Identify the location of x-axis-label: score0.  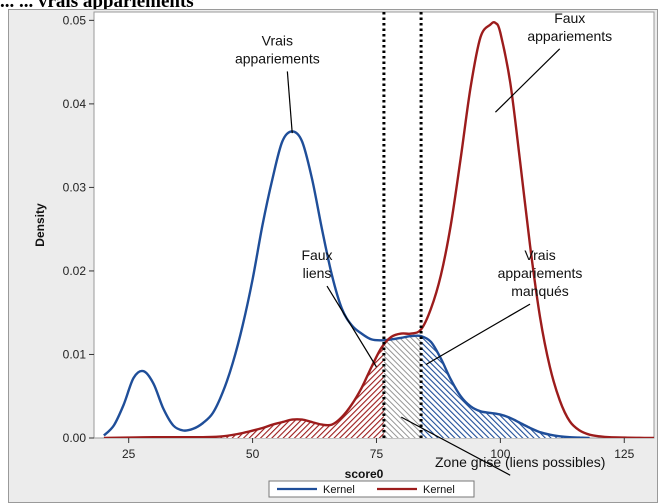
(364, 474).